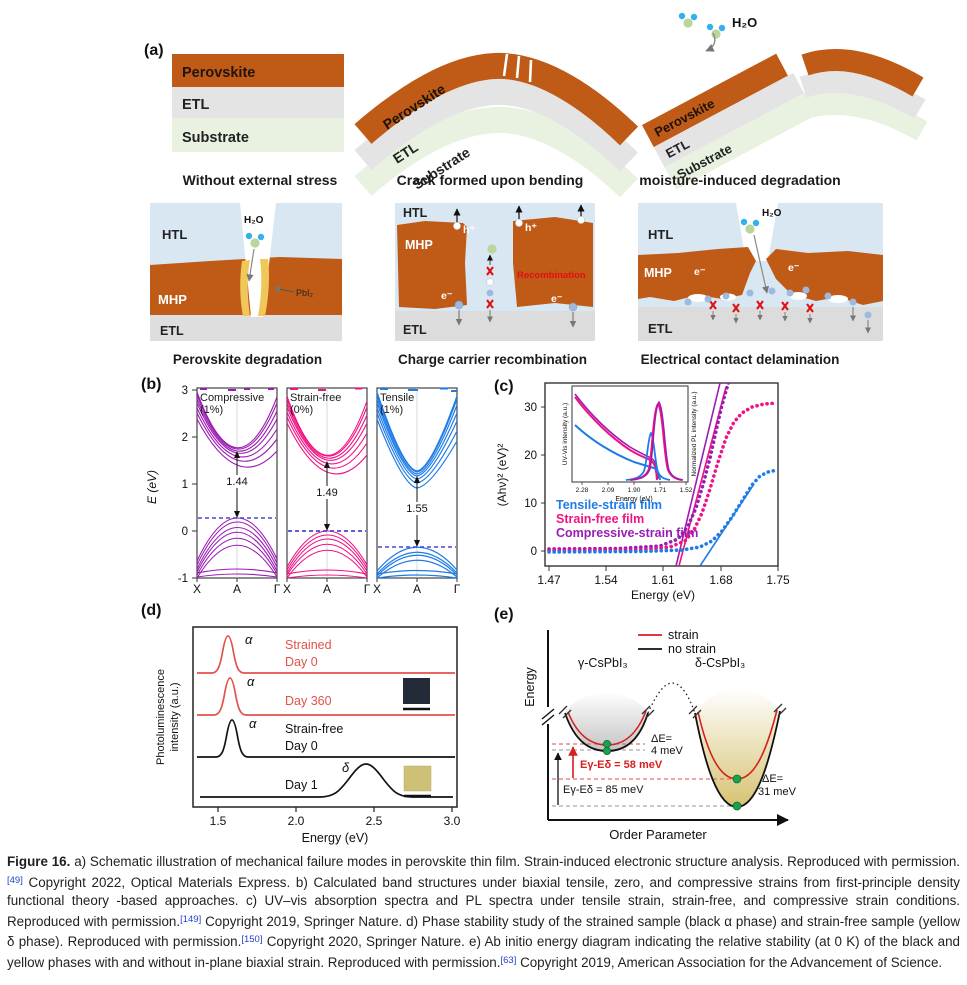 This screenshot has height=985, width=967. I want to click on e-legend: strain no strain, so click(677, 642).